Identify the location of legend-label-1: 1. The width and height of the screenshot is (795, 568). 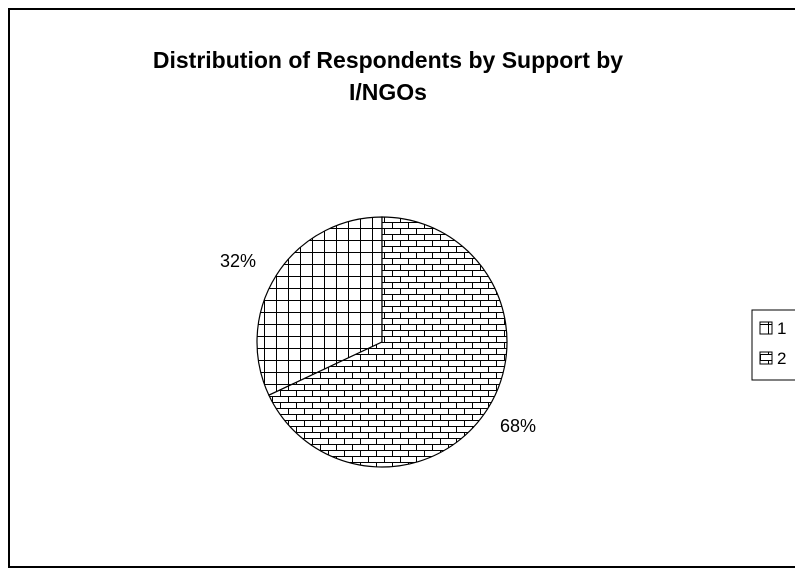
(781, 328).